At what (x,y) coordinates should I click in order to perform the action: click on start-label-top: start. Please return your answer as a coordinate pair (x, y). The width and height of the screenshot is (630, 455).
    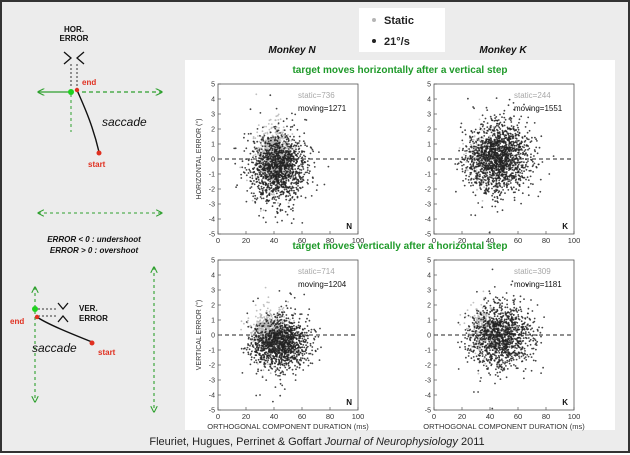
    Looking at the image, I should click on (97, 164).